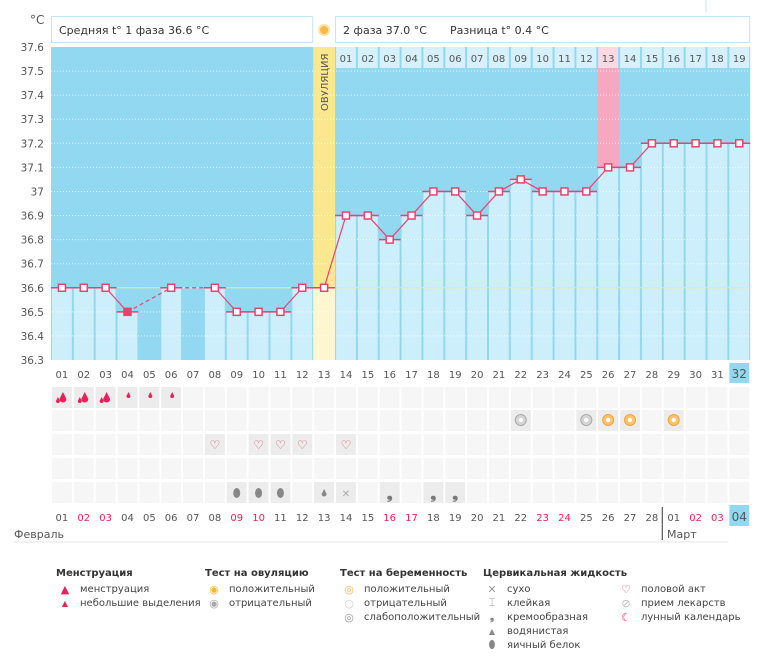 The width and height of the screenshot is (770, 672). What do you see at coordinates (214, 589) in the screenshot?
I see `ovulation-positive-icon: ◉` at bounding box center [214, 589].